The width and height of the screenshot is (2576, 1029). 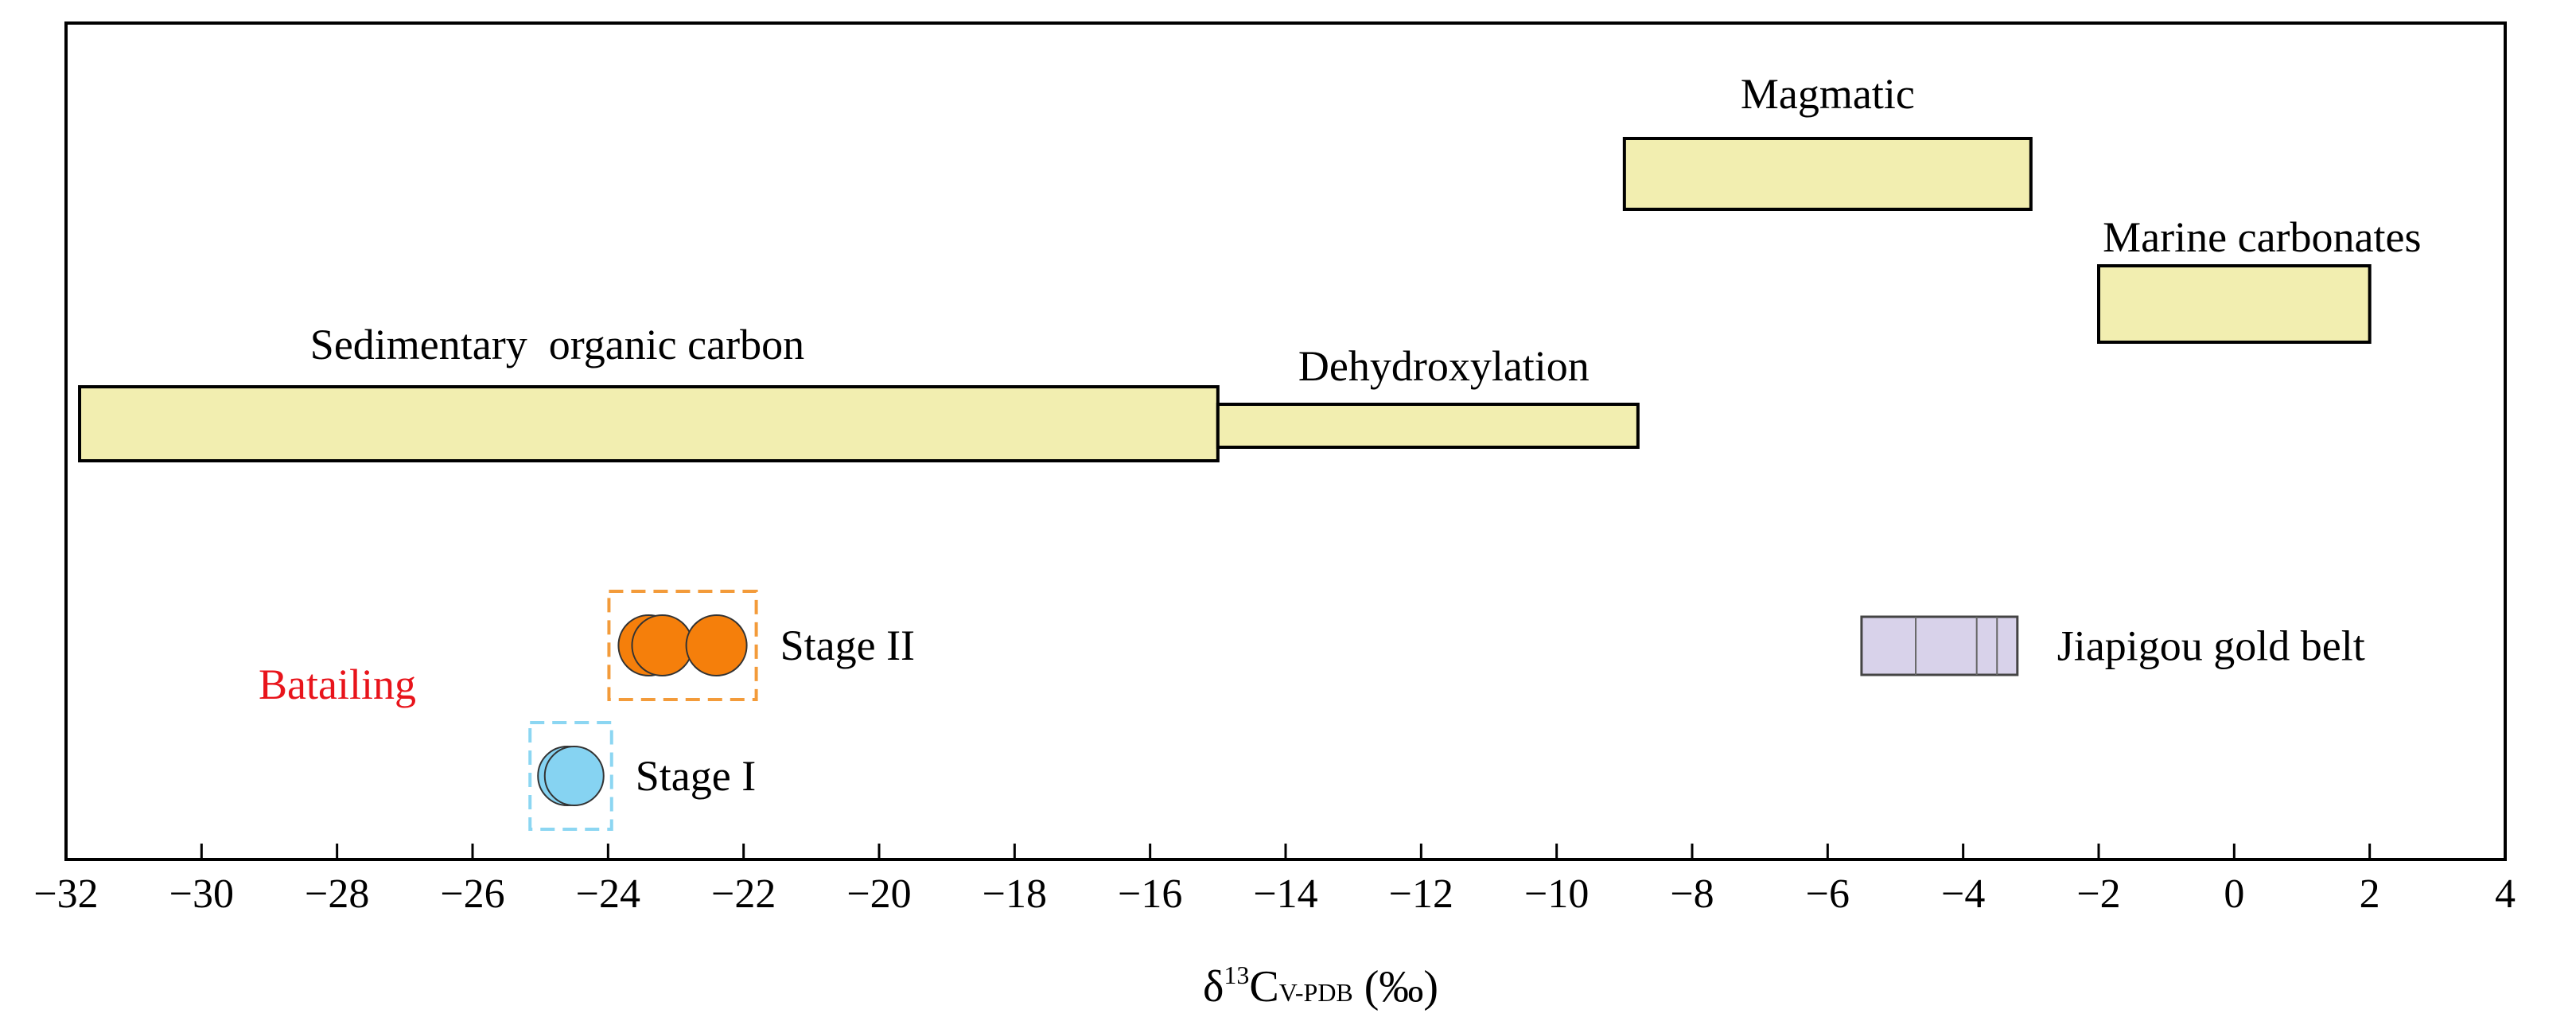 What do you see at coordinates (1444, 366) in the screenshot?
I see `range-label-dehydroxylation: Dehydroxylation` at bounding box center [1444, 366].